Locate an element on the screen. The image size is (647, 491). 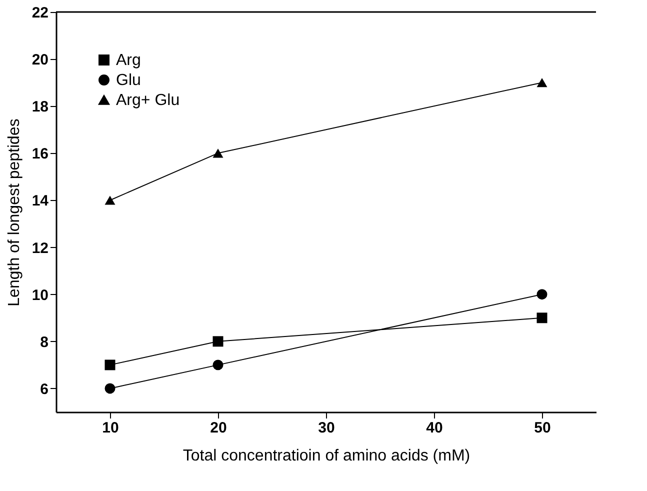
y-tick-label: 20 is located at coordinates (40, 60).